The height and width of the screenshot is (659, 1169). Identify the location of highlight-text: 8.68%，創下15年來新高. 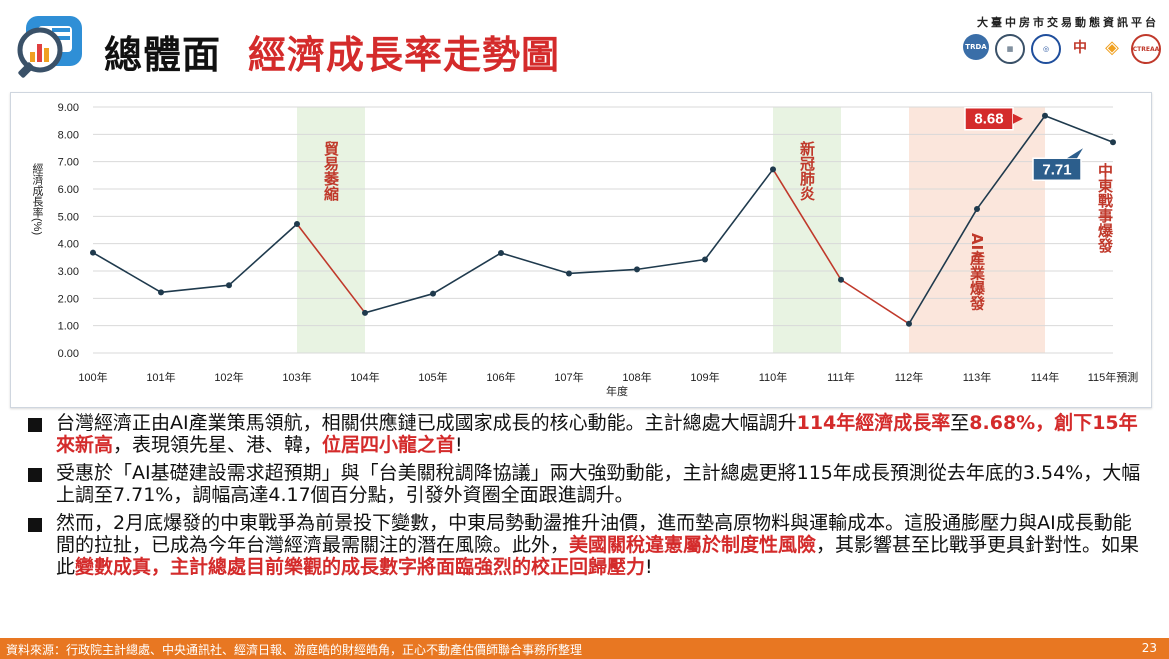
(597, 434).